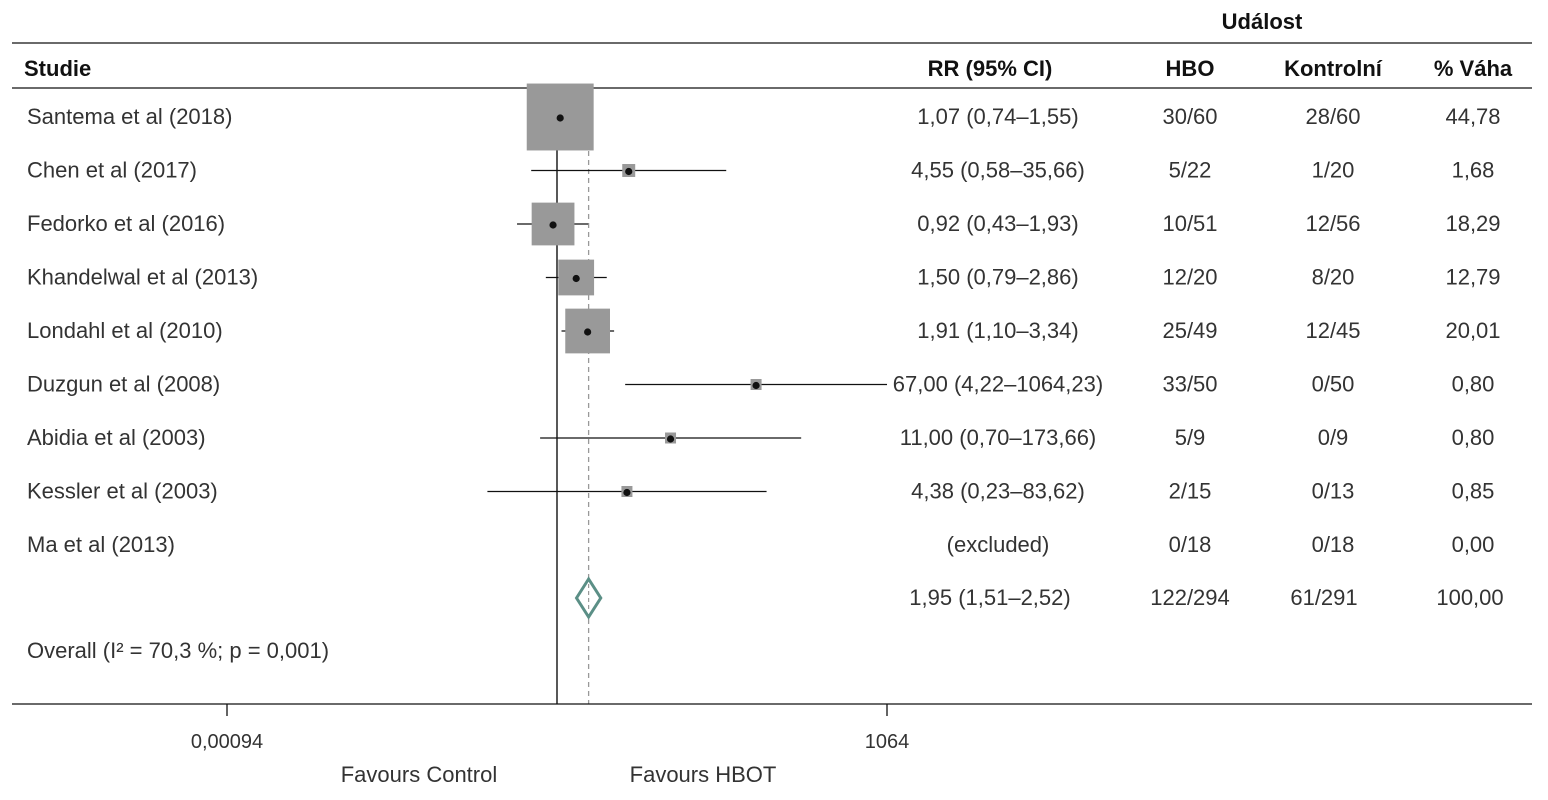  What do you see at coordinates (1333, 490) in the screenshot?
I see `control-events: 0/13` at bounding box center [1333, 490].